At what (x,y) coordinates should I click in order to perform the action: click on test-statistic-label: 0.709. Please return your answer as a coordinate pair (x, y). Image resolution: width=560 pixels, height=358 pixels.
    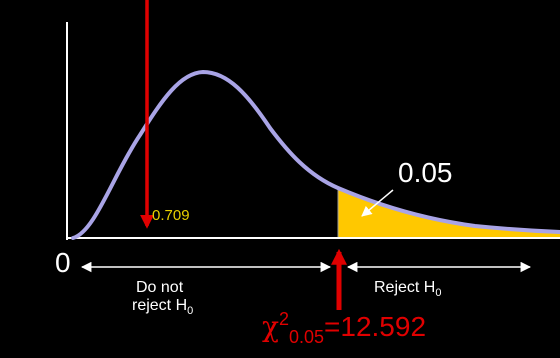
    Looking at the image, I should click on (171, 215).